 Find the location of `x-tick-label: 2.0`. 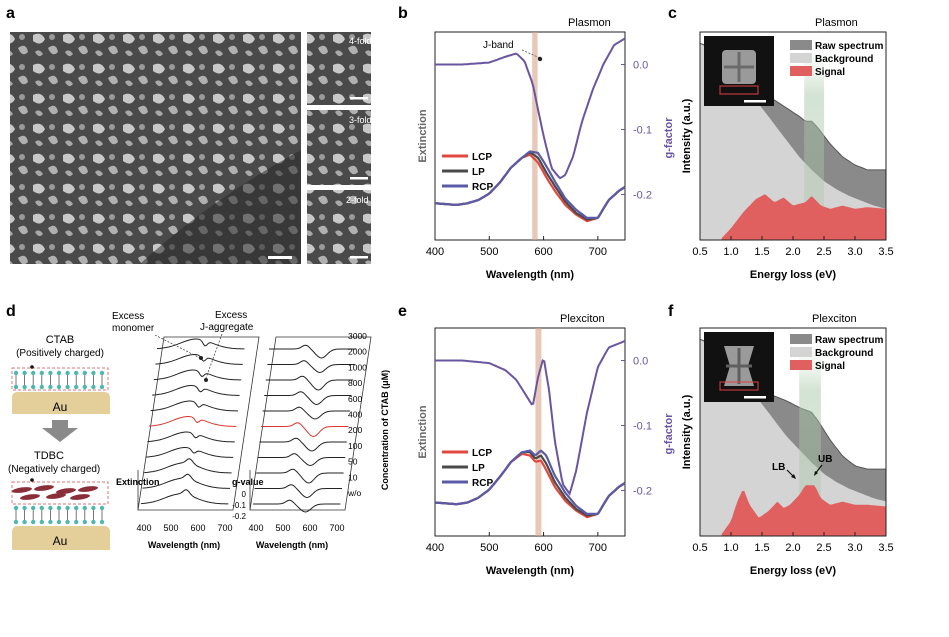

x-tick-label: 2.0 is located at coordinates (792, 252).